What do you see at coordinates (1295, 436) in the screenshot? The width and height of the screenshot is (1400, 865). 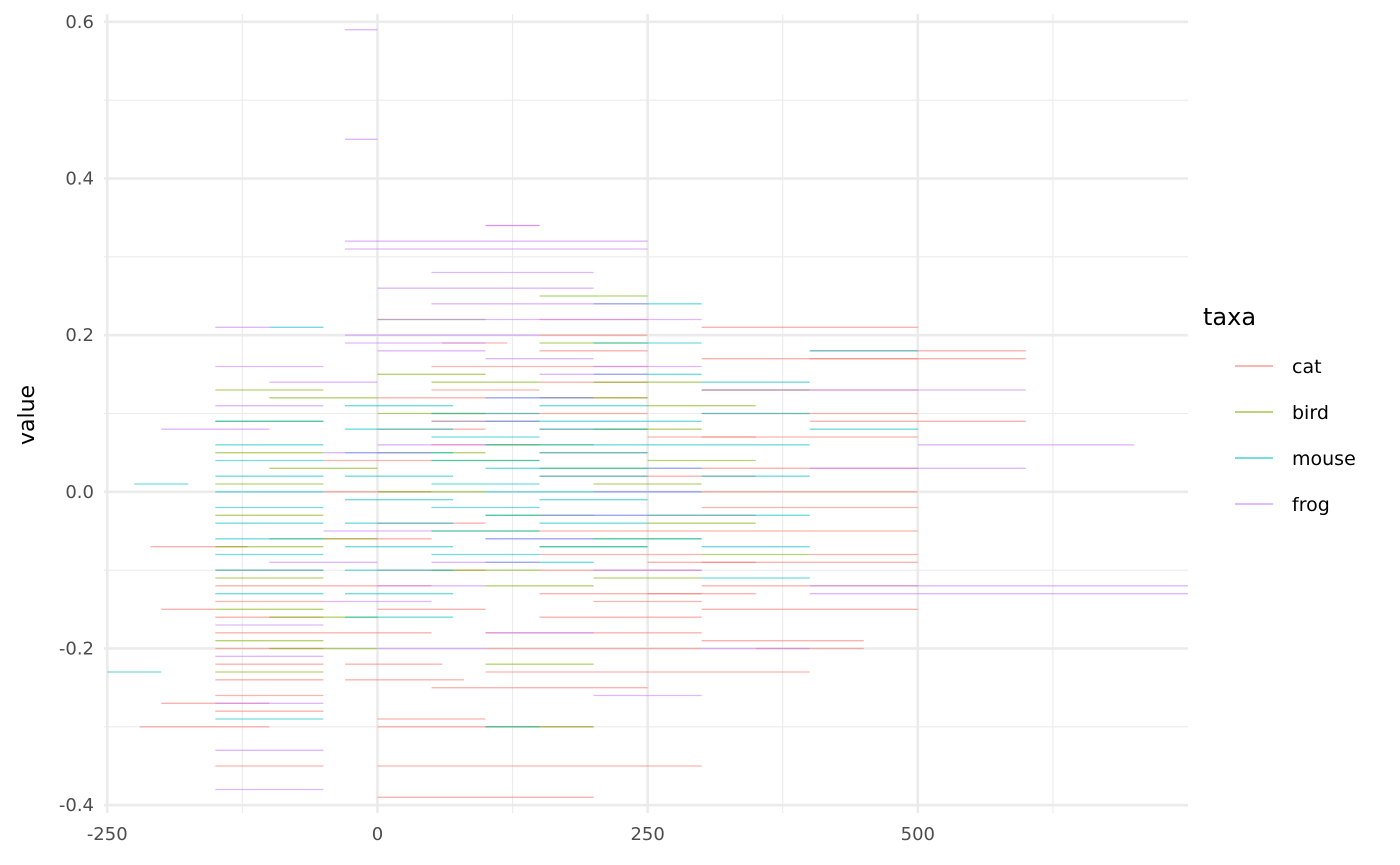 I see `legend-items: cat bird mouse frog` at bounding box center [1295, 436].